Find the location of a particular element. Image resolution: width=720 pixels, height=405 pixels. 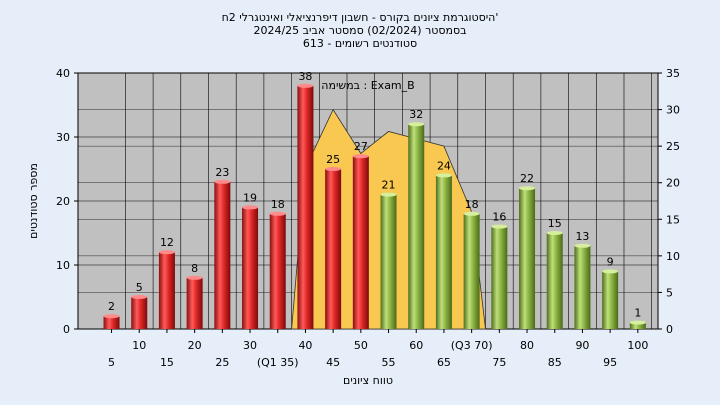

chart-title-line-2: בסמסטר (02/2024) סמסטר אביב 2024/25 is located at coordinates (359, 30).